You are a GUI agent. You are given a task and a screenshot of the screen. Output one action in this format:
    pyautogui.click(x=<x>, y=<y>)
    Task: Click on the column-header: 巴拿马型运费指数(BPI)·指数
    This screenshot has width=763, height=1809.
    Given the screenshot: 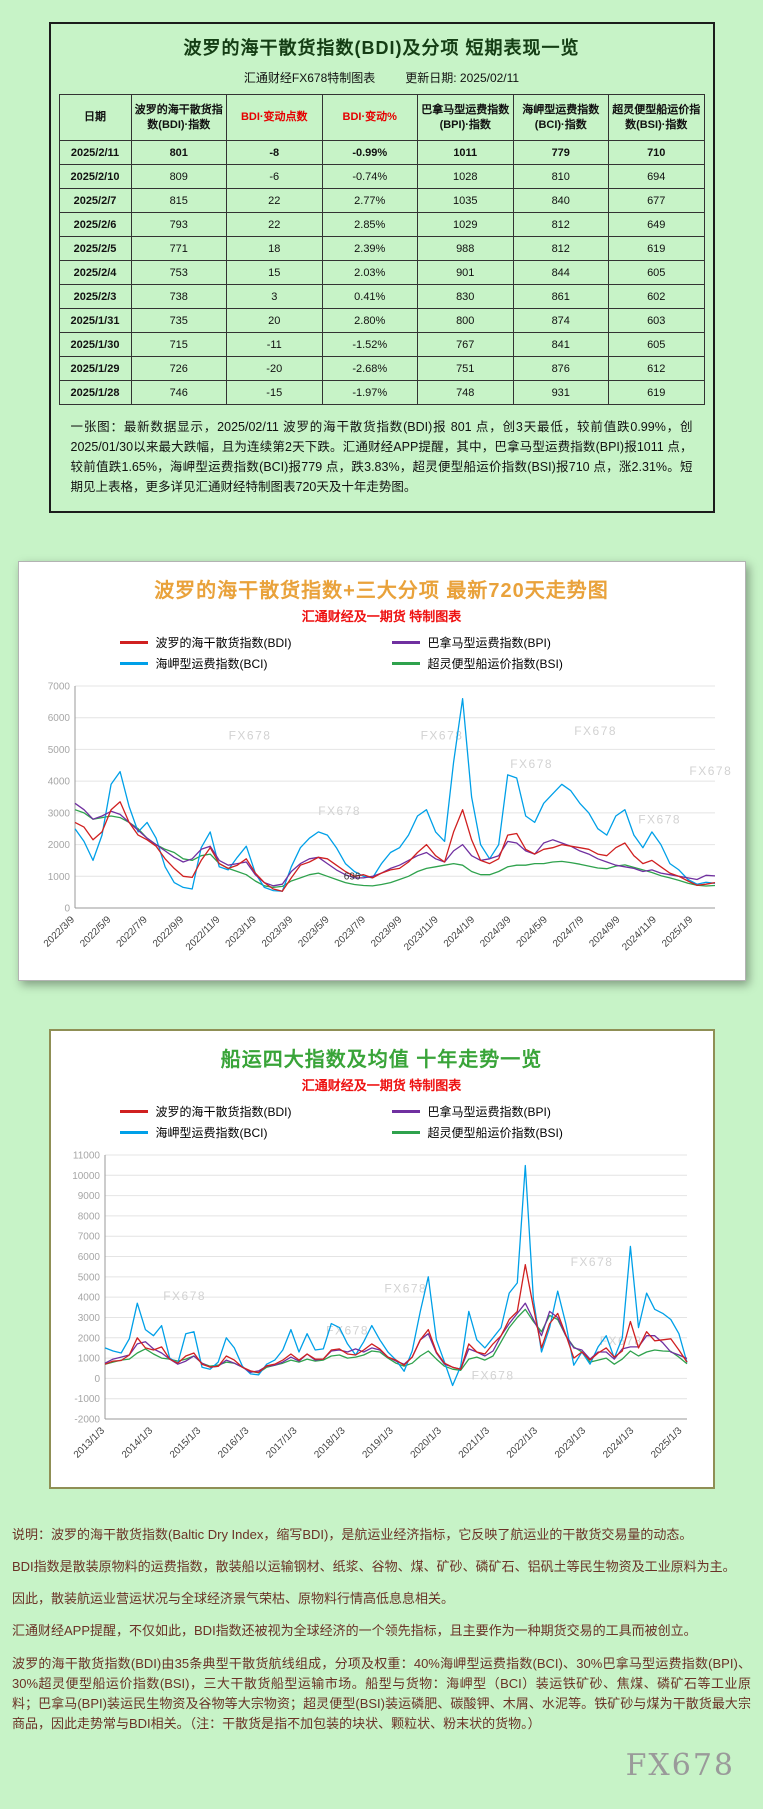 What is the action you would take?
    pyautogui.click(x=465, y=117)
    